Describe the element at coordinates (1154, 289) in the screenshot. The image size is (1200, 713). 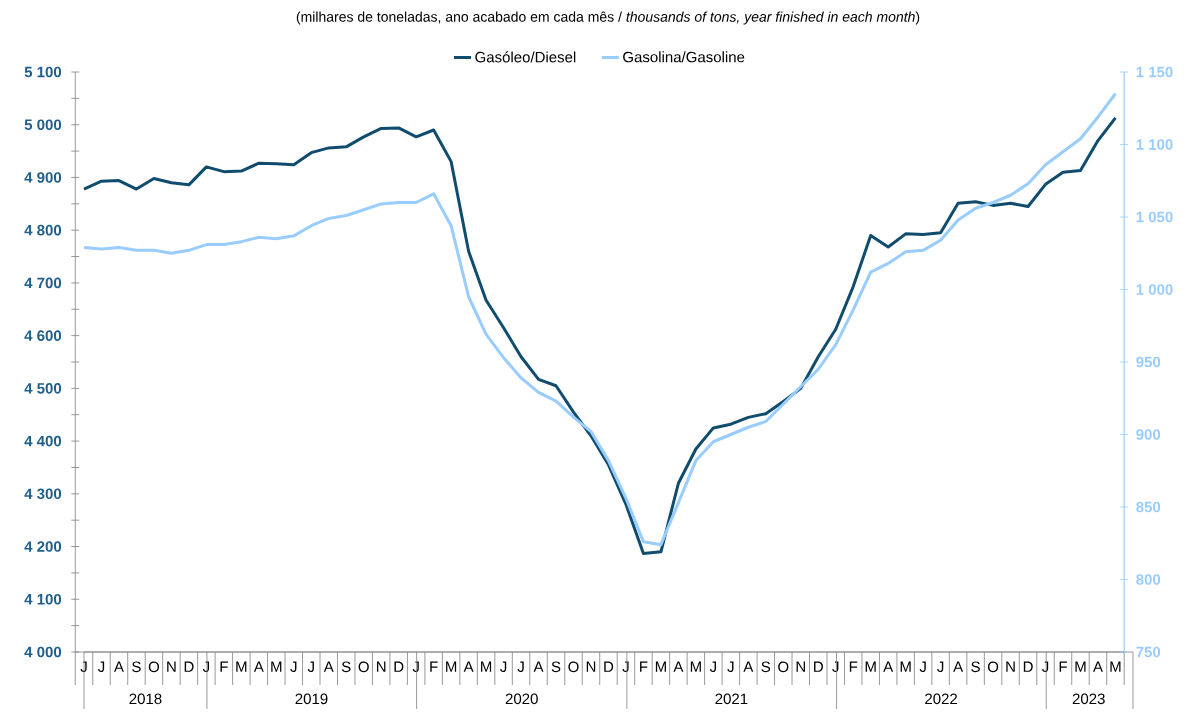
I see `y2-tick-label: 1 000` at that location.